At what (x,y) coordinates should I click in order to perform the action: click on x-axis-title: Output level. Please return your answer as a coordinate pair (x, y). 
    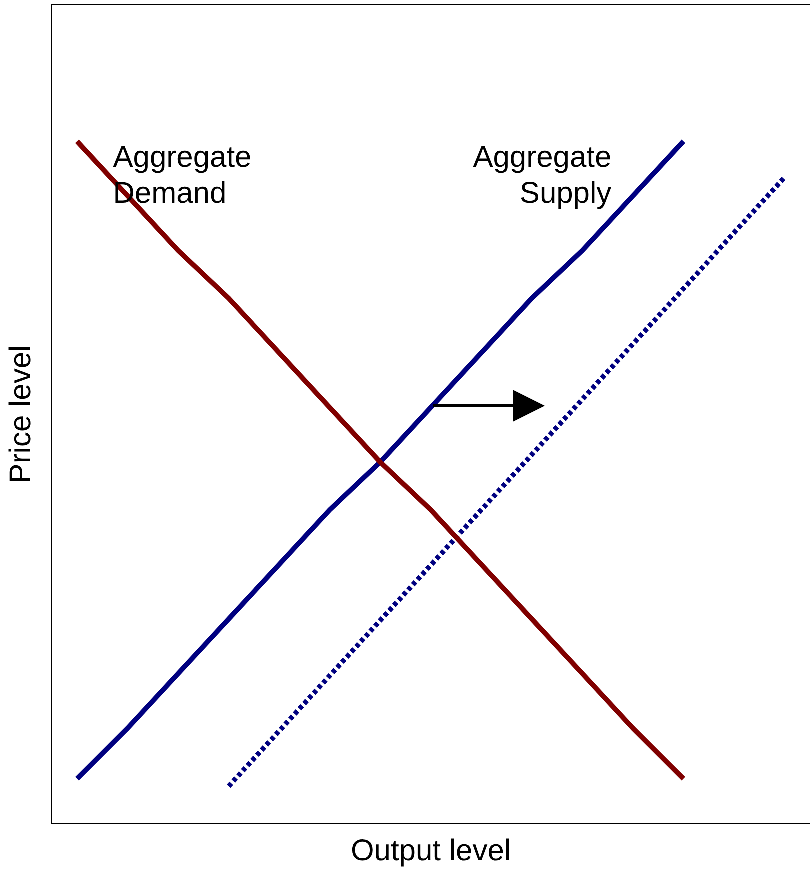
    Looking at the image, I should click on (431, 851).